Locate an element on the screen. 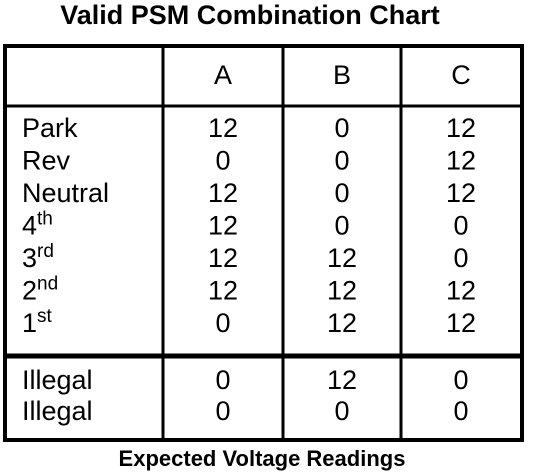 The height and width of the screenshot is (476, 544). row-label: Rev is located at coordinates (46, 161).